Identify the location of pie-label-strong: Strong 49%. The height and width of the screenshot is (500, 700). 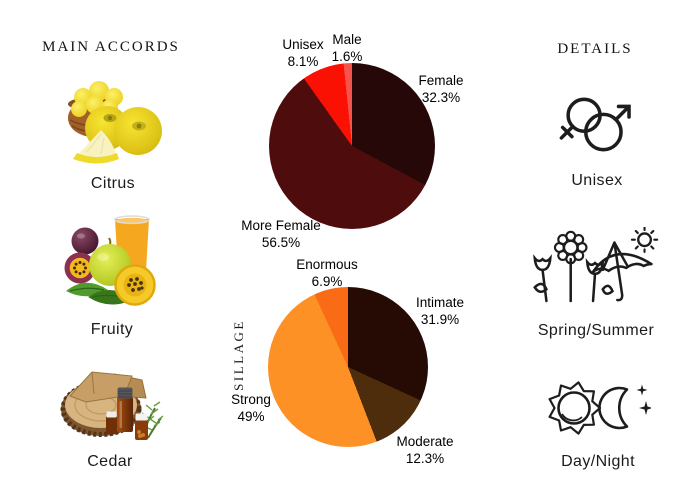
(251, 408).